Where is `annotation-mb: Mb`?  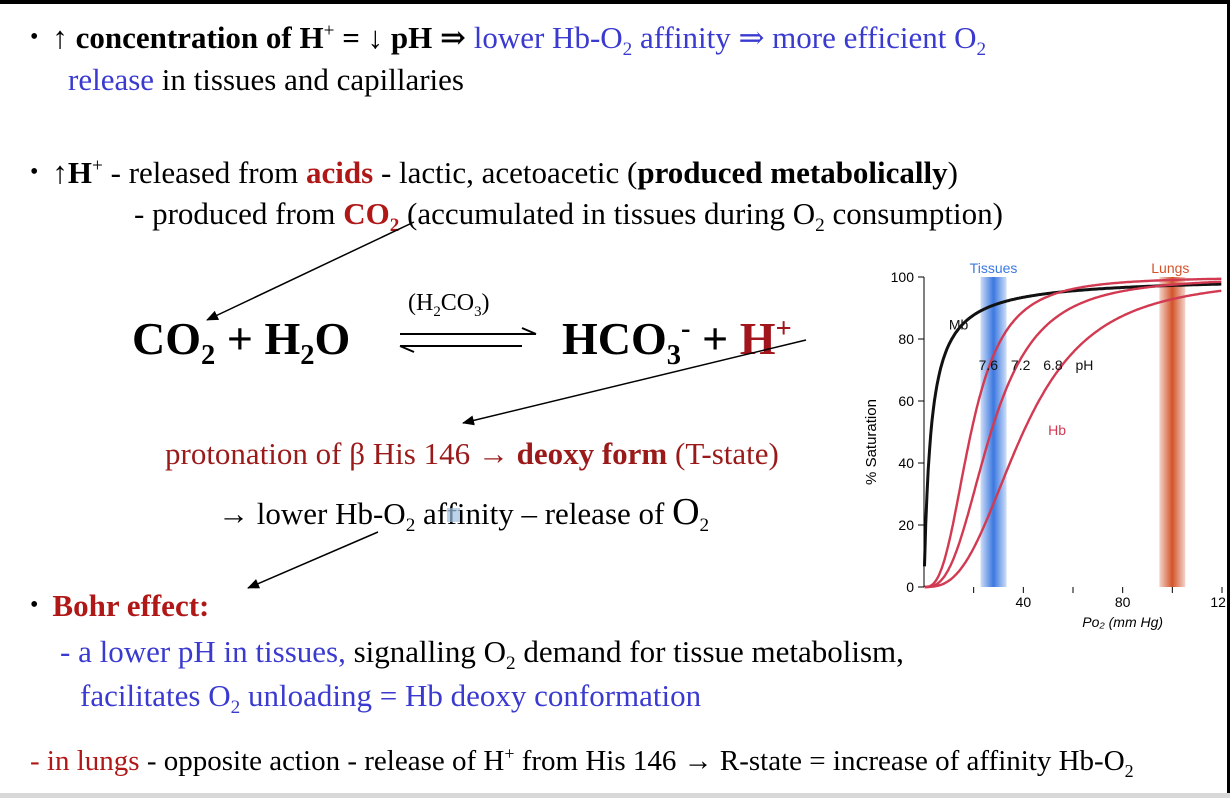 annotation-mb: Mb is located at coordinates (959, 325).